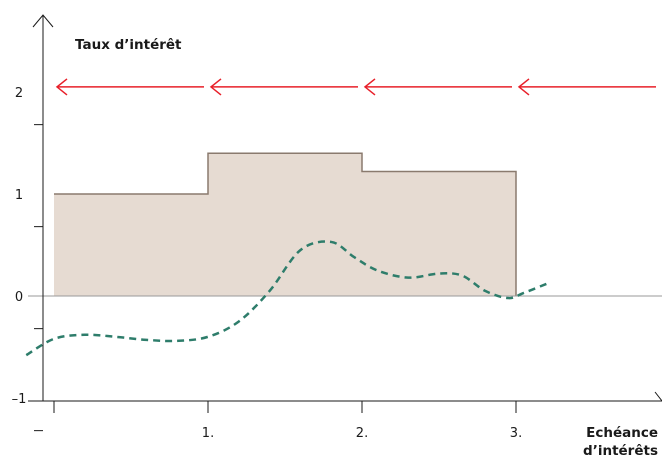 This screenshot has width=662, height=459. I want to click on arrow-layer, so click(355, 87).